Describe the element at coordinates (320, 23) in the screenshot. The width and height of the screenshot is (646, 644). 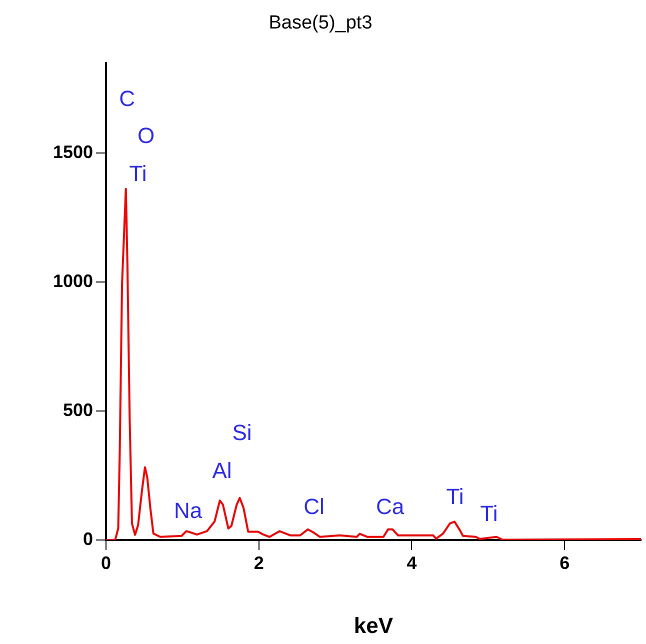
I see `chart-title: Base(5)_pt3` at that location.